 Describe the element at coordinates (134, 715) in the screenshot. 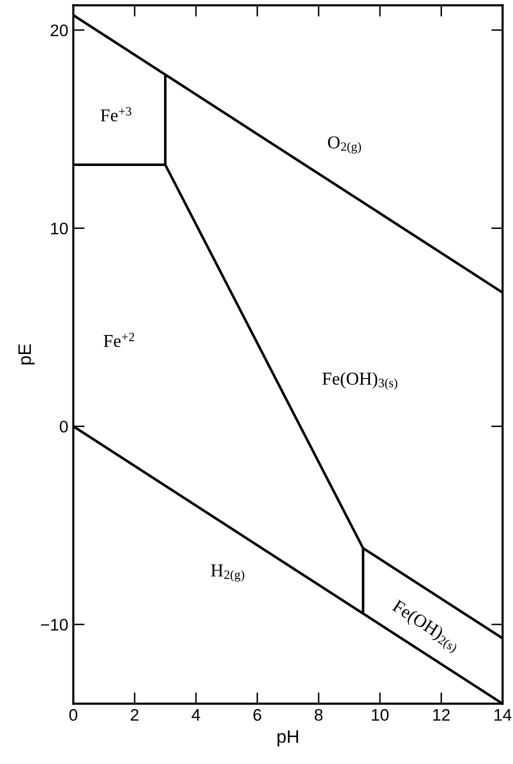

I see `x-tick-label: 2` at that location.